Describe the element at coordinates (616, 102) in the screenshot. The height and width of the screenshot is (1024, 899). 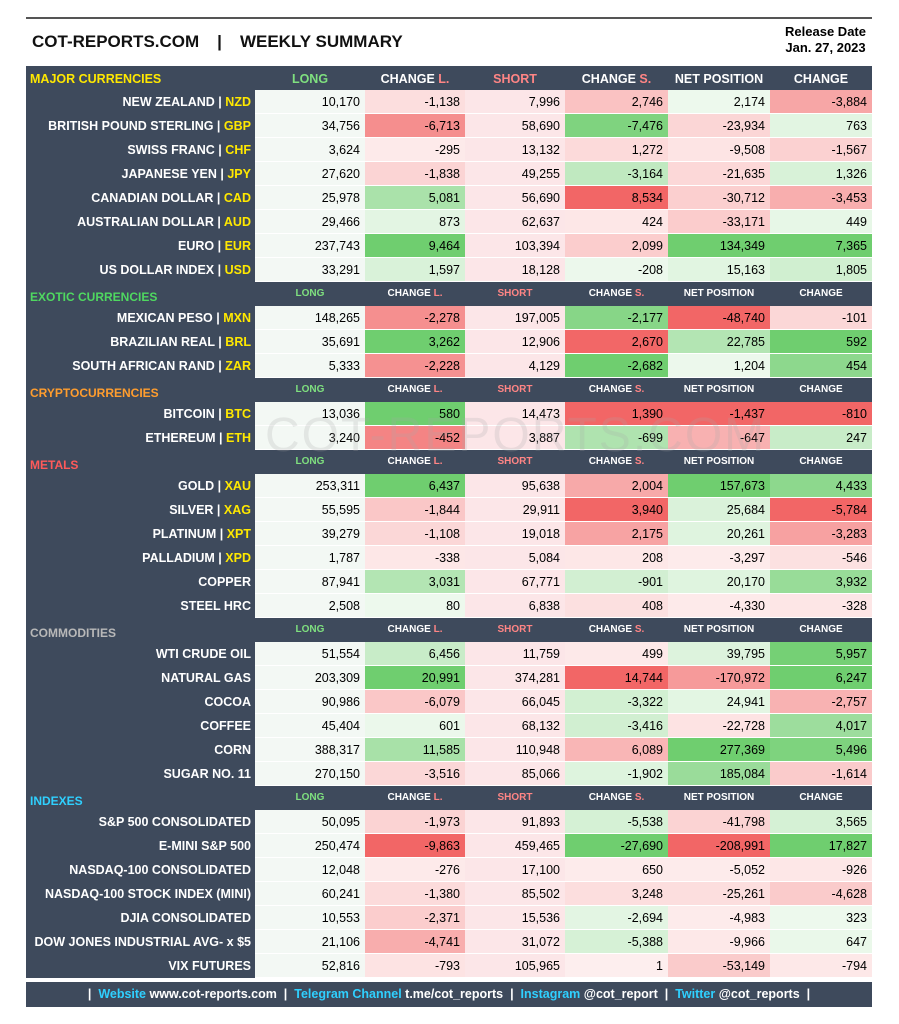
I see `value-cell: 2,746` at that location.